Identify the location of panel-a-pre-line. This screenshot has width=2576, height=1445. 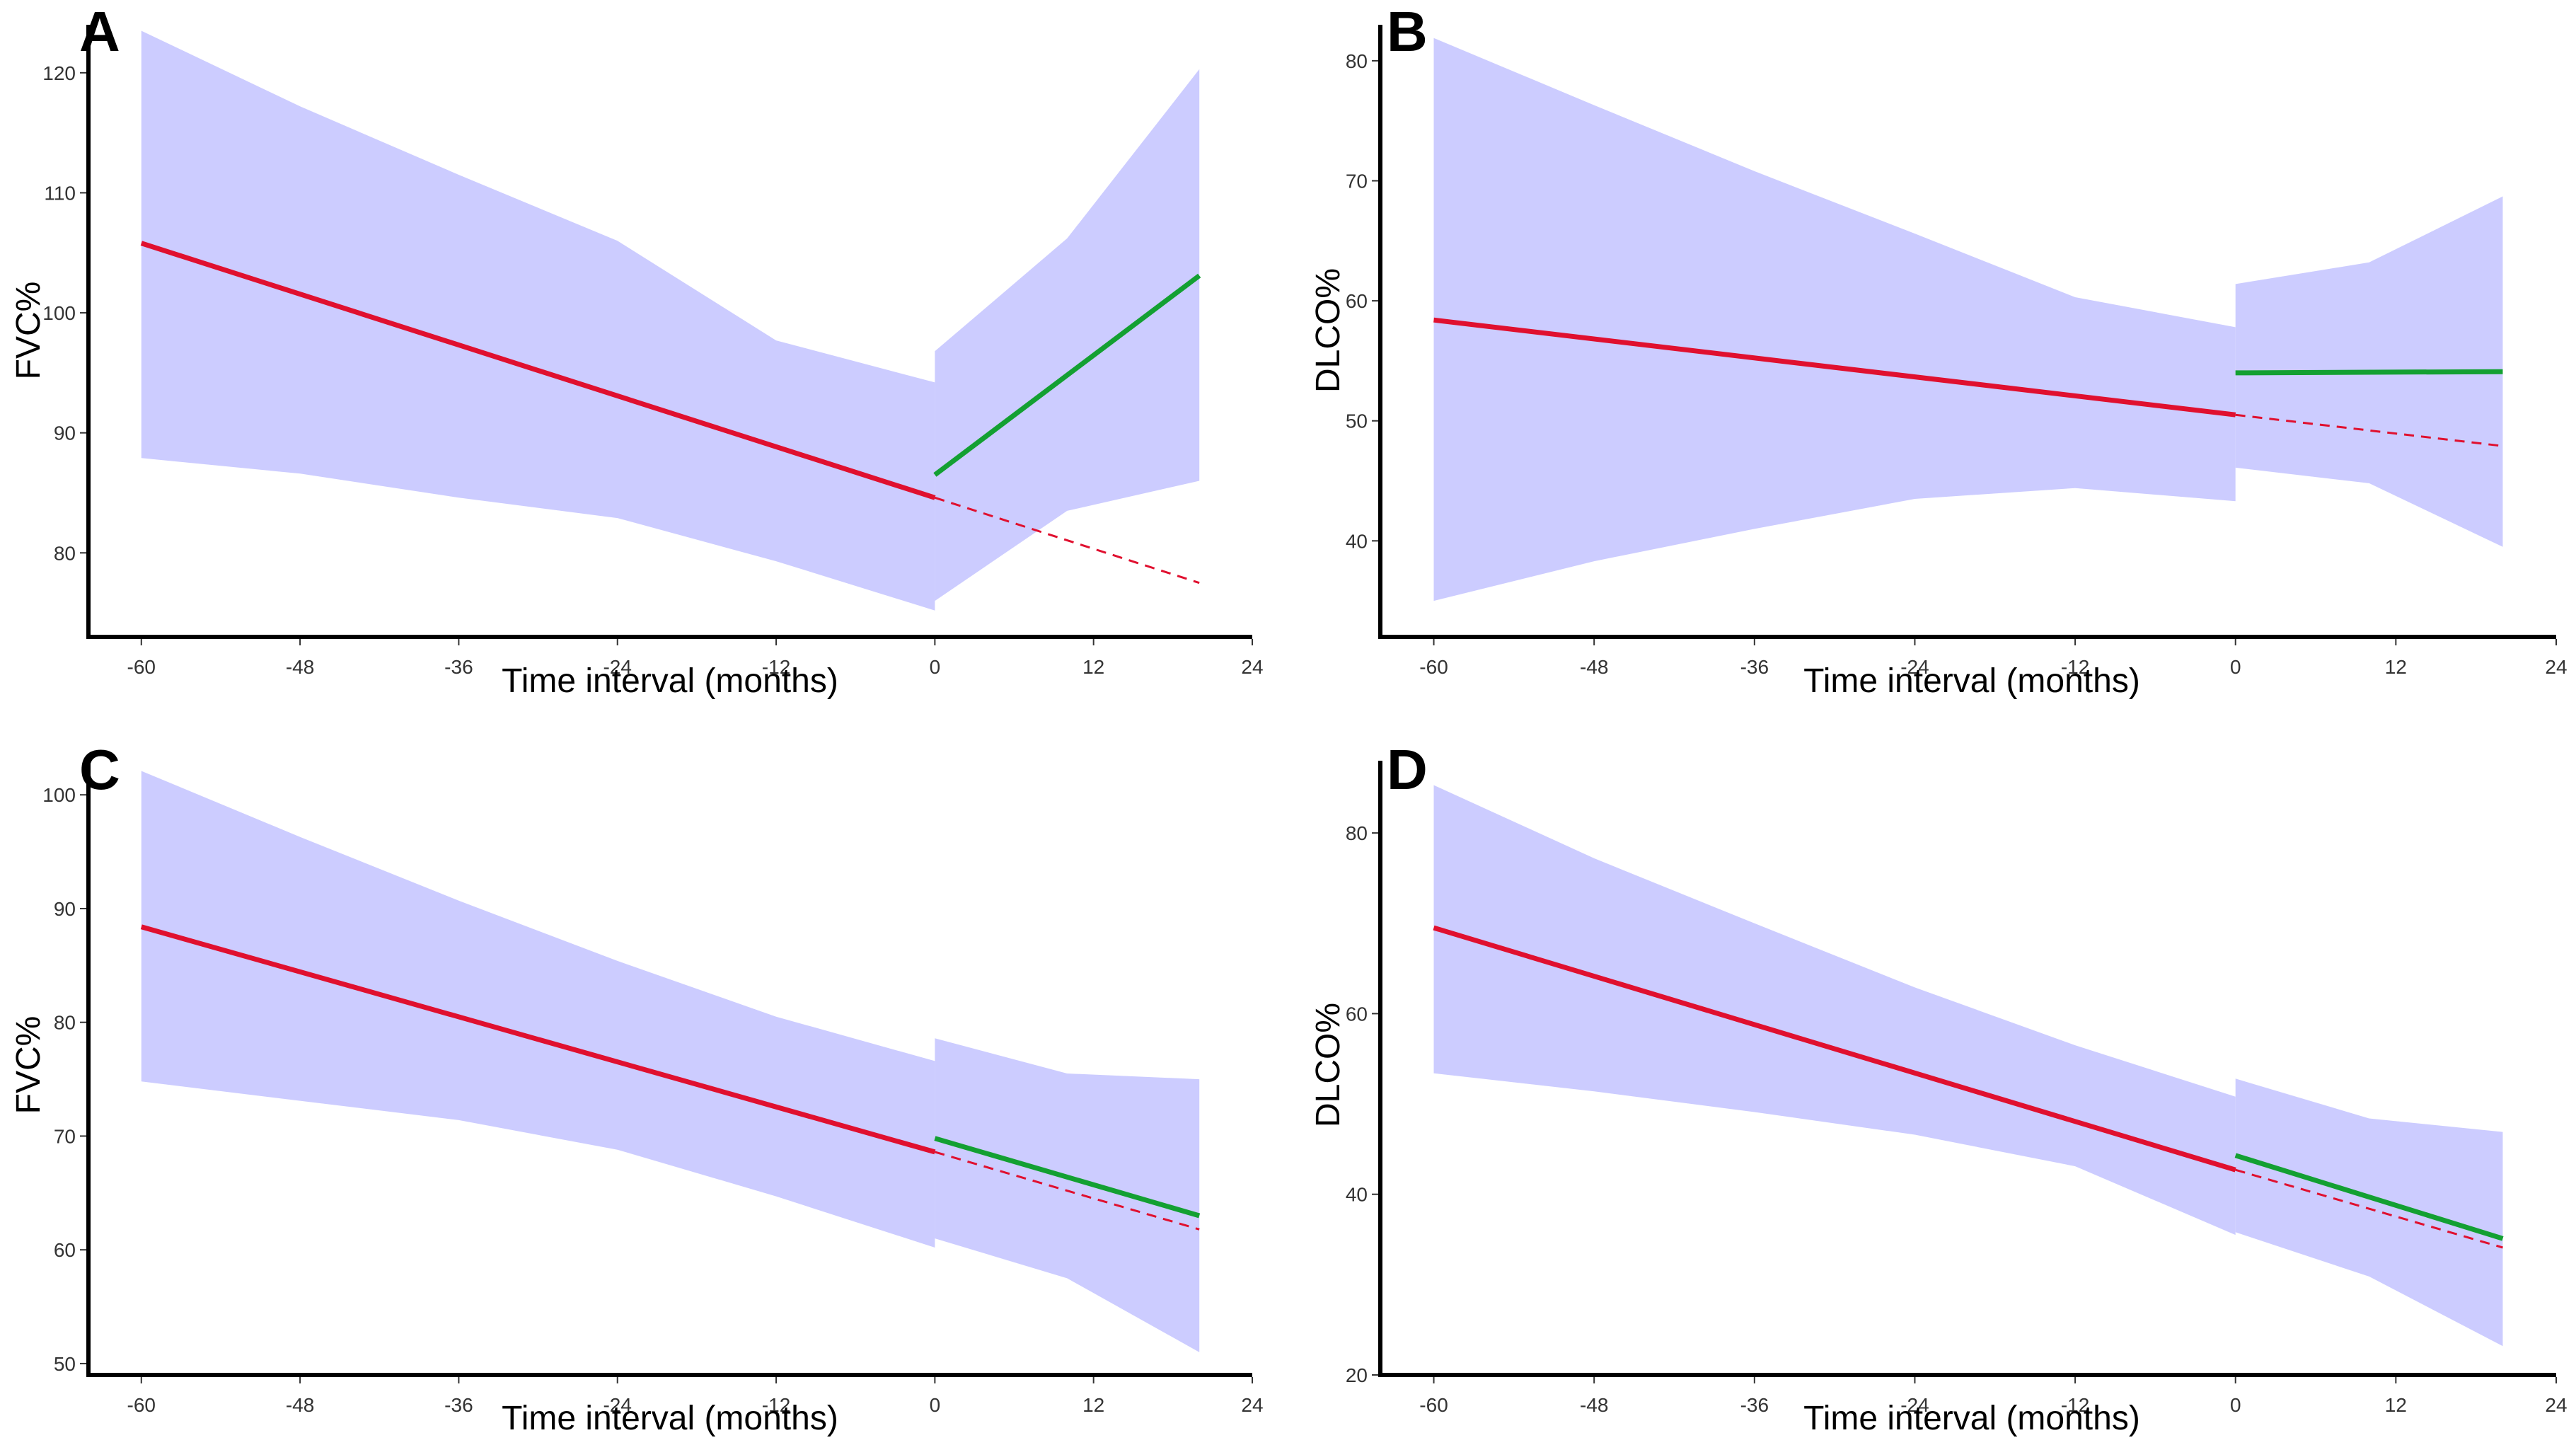
(538, 370).